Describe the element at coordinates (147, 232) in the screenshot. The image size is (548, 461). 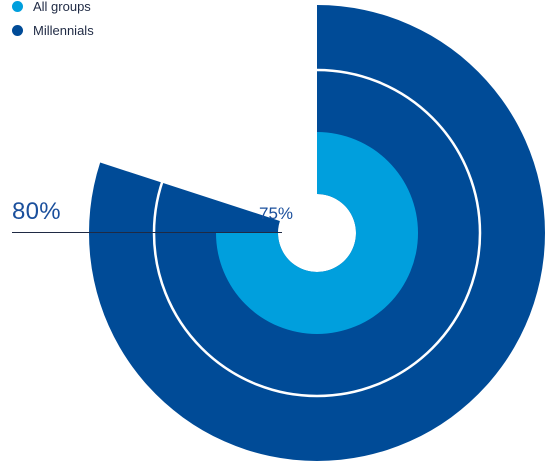
I see `leader-line` at that location.